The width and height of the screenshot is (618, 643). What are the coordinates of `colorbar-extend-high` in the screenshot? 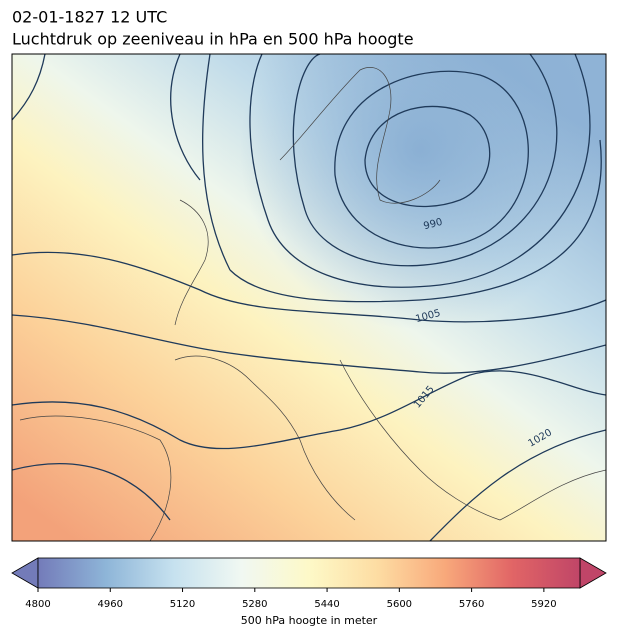 It's located at (593, 573).